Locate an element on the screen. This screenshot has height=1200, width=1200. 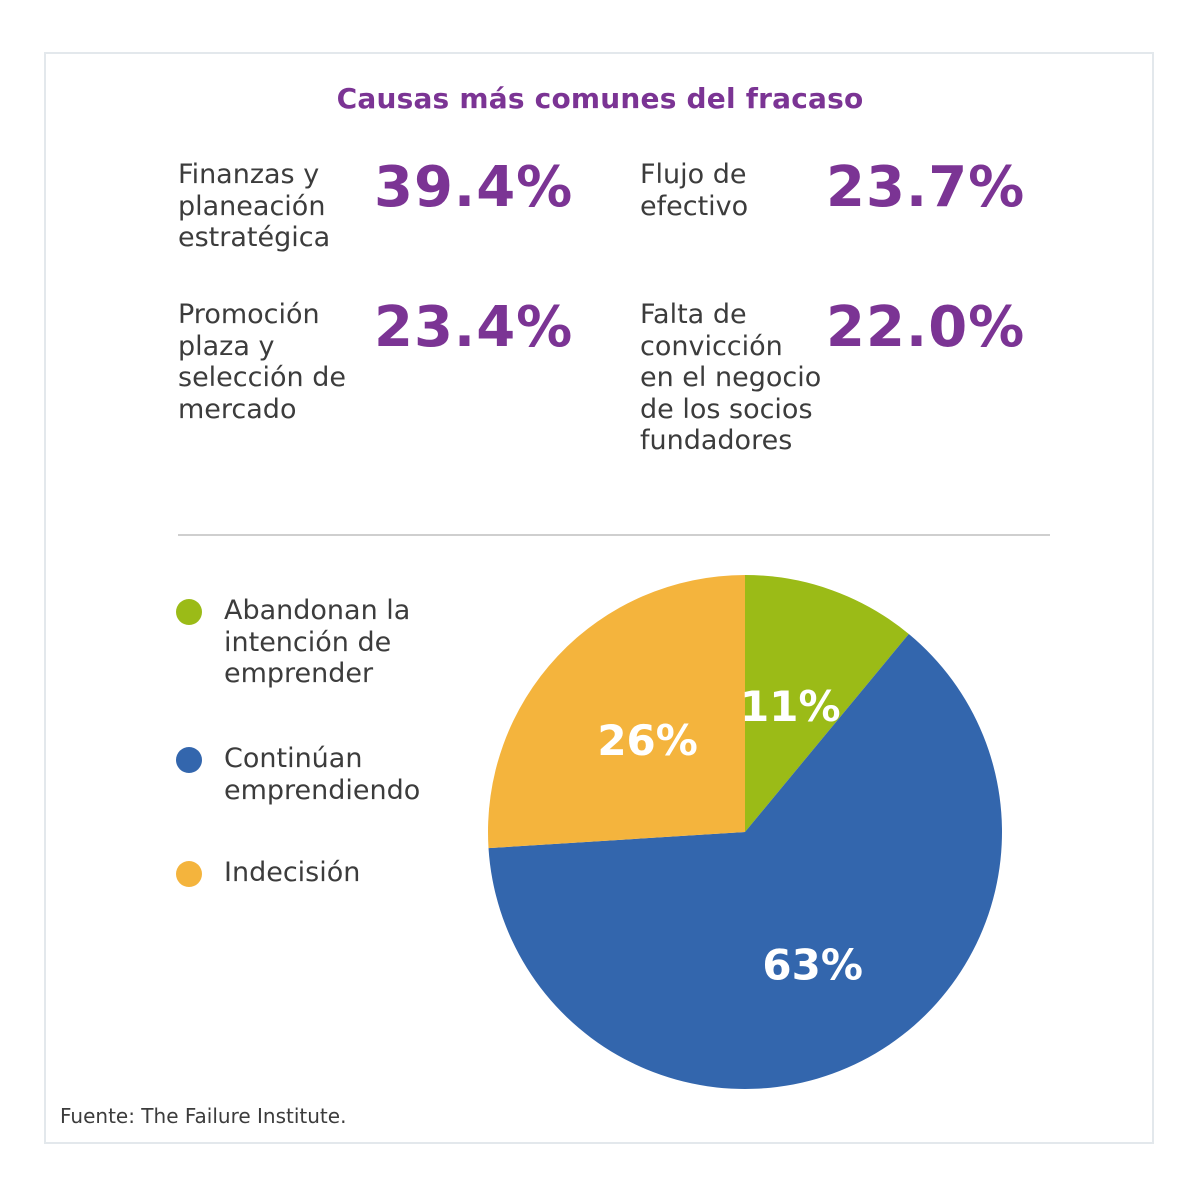
stat-value-flujo: 23.7% is located at coordinates (926, 187).